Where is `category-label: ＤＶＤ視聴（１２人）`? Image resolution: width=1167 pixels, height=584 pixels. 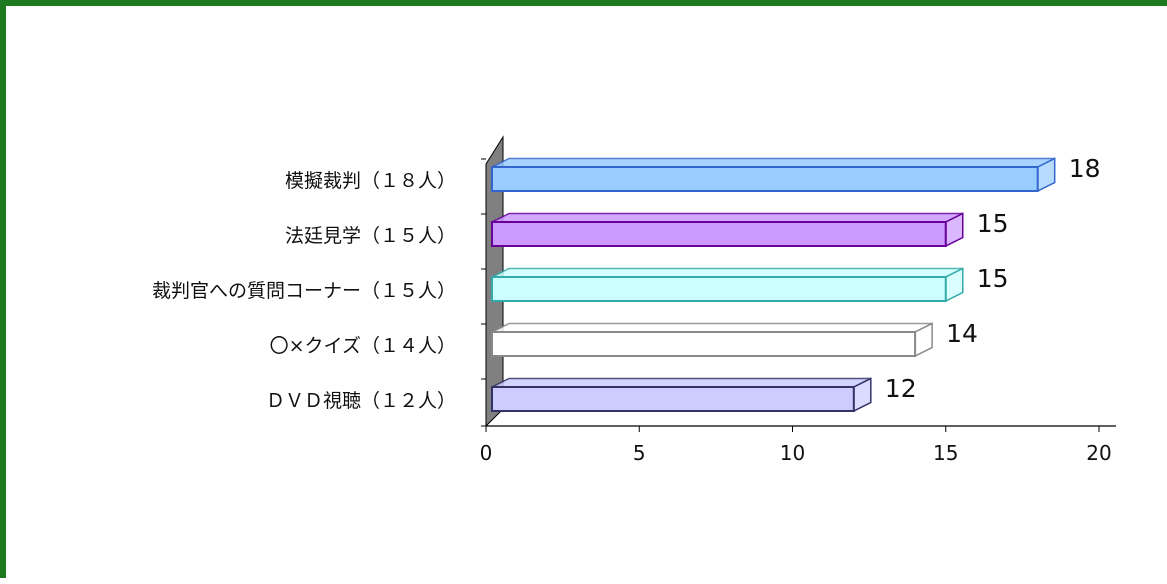
category-label: ＤＶＤ視聴（１２人） is located at coordinates (361, 401).